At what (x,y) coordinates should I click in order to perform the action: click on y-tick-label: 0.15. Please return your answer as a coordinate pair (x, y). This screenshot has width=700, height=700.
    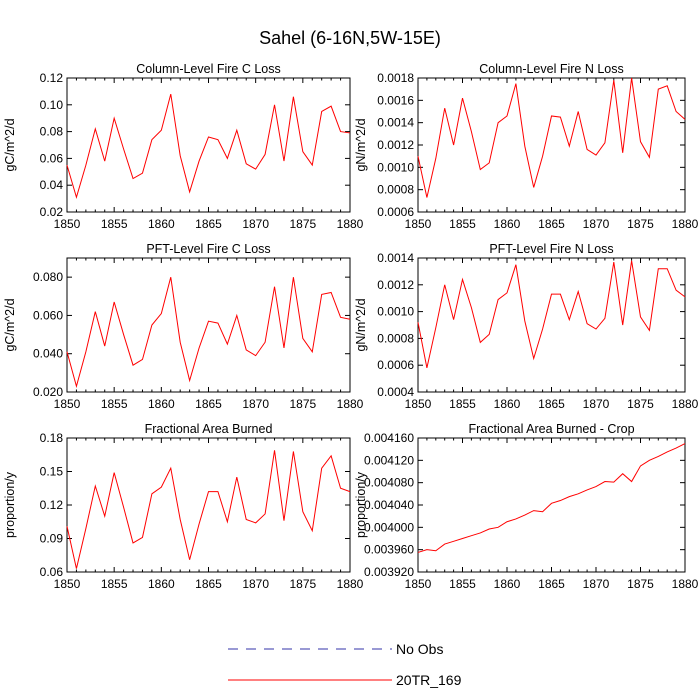
    Looking at the image, I should click on (52, 472).